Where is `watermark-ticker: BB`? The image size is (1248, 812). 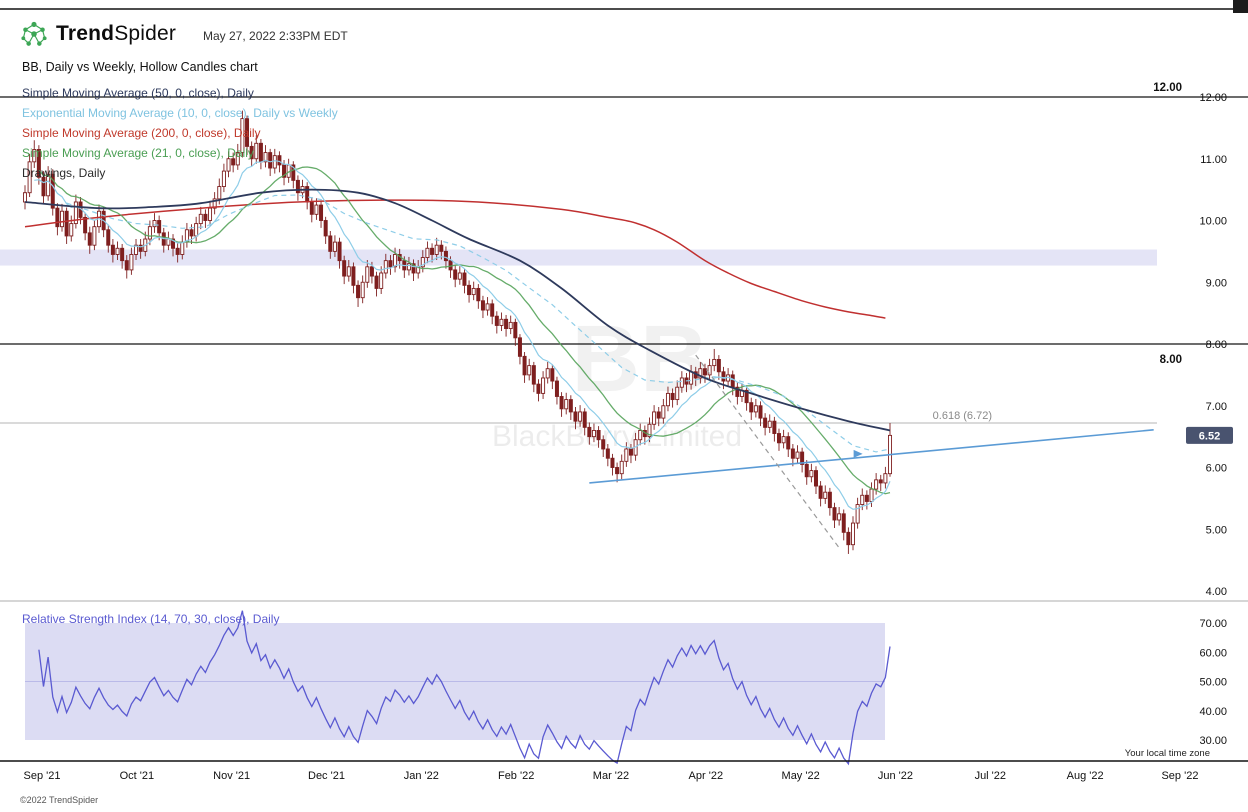
watermark-ticker: BB is located at coordinates (640, 359).